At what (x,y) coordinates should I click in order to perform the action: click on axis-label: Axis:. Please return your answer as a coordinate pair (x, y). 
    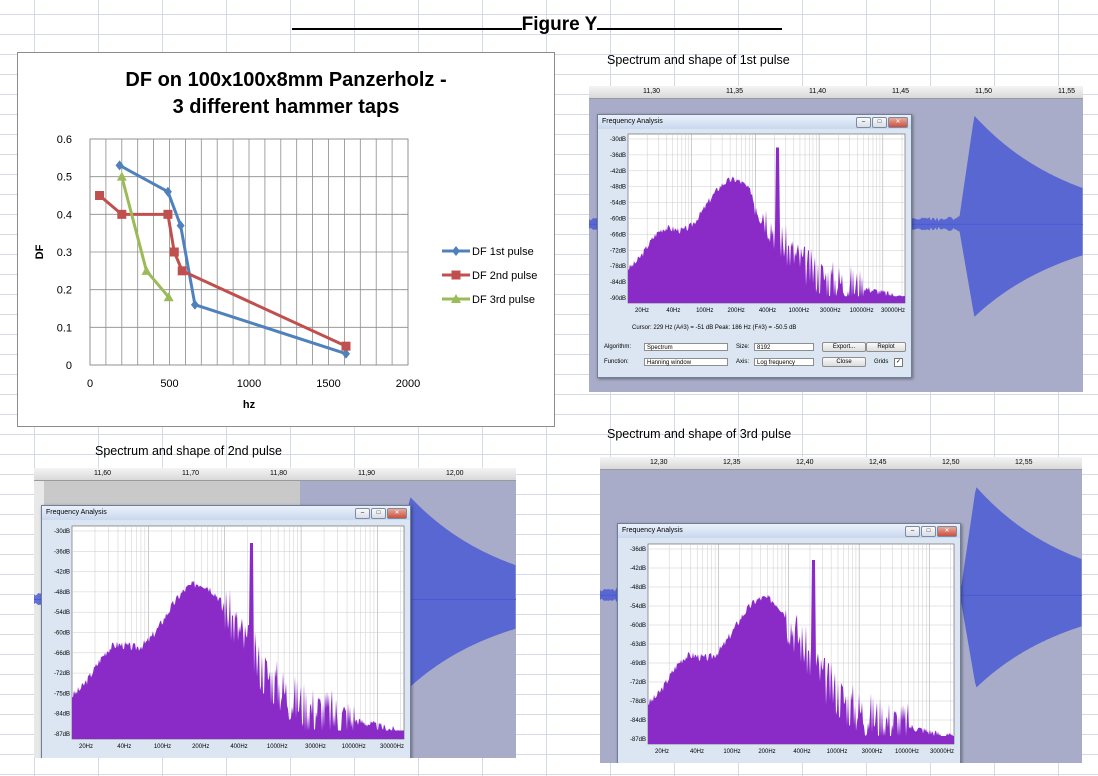
    Looking at the image, I should click on (743, 362).